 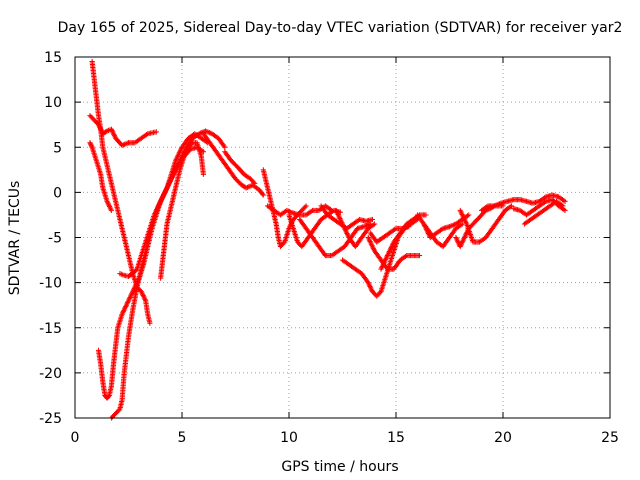 What do you see at coordinates (53, 58) in the screenshot?
I see `y-tick-label: 15` at bounding box center [53, 58].